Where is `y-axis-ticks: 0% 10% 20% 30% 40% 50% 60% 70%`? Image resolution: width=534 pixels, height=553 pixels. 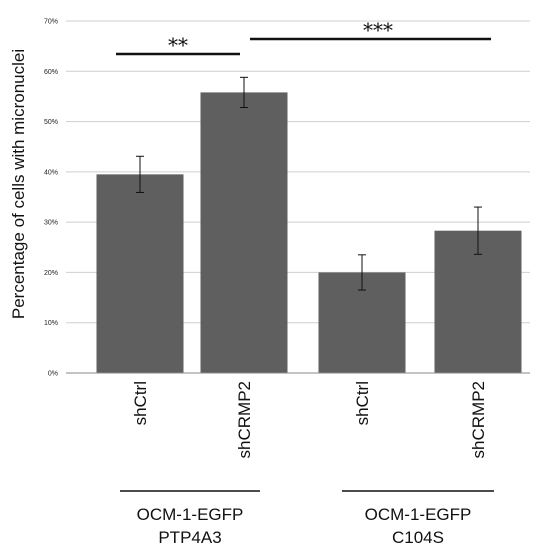
y-axis-ticks: 0% 10% 20% 30% 40% 50% 60% 70% is located at coordinates (51, 198).